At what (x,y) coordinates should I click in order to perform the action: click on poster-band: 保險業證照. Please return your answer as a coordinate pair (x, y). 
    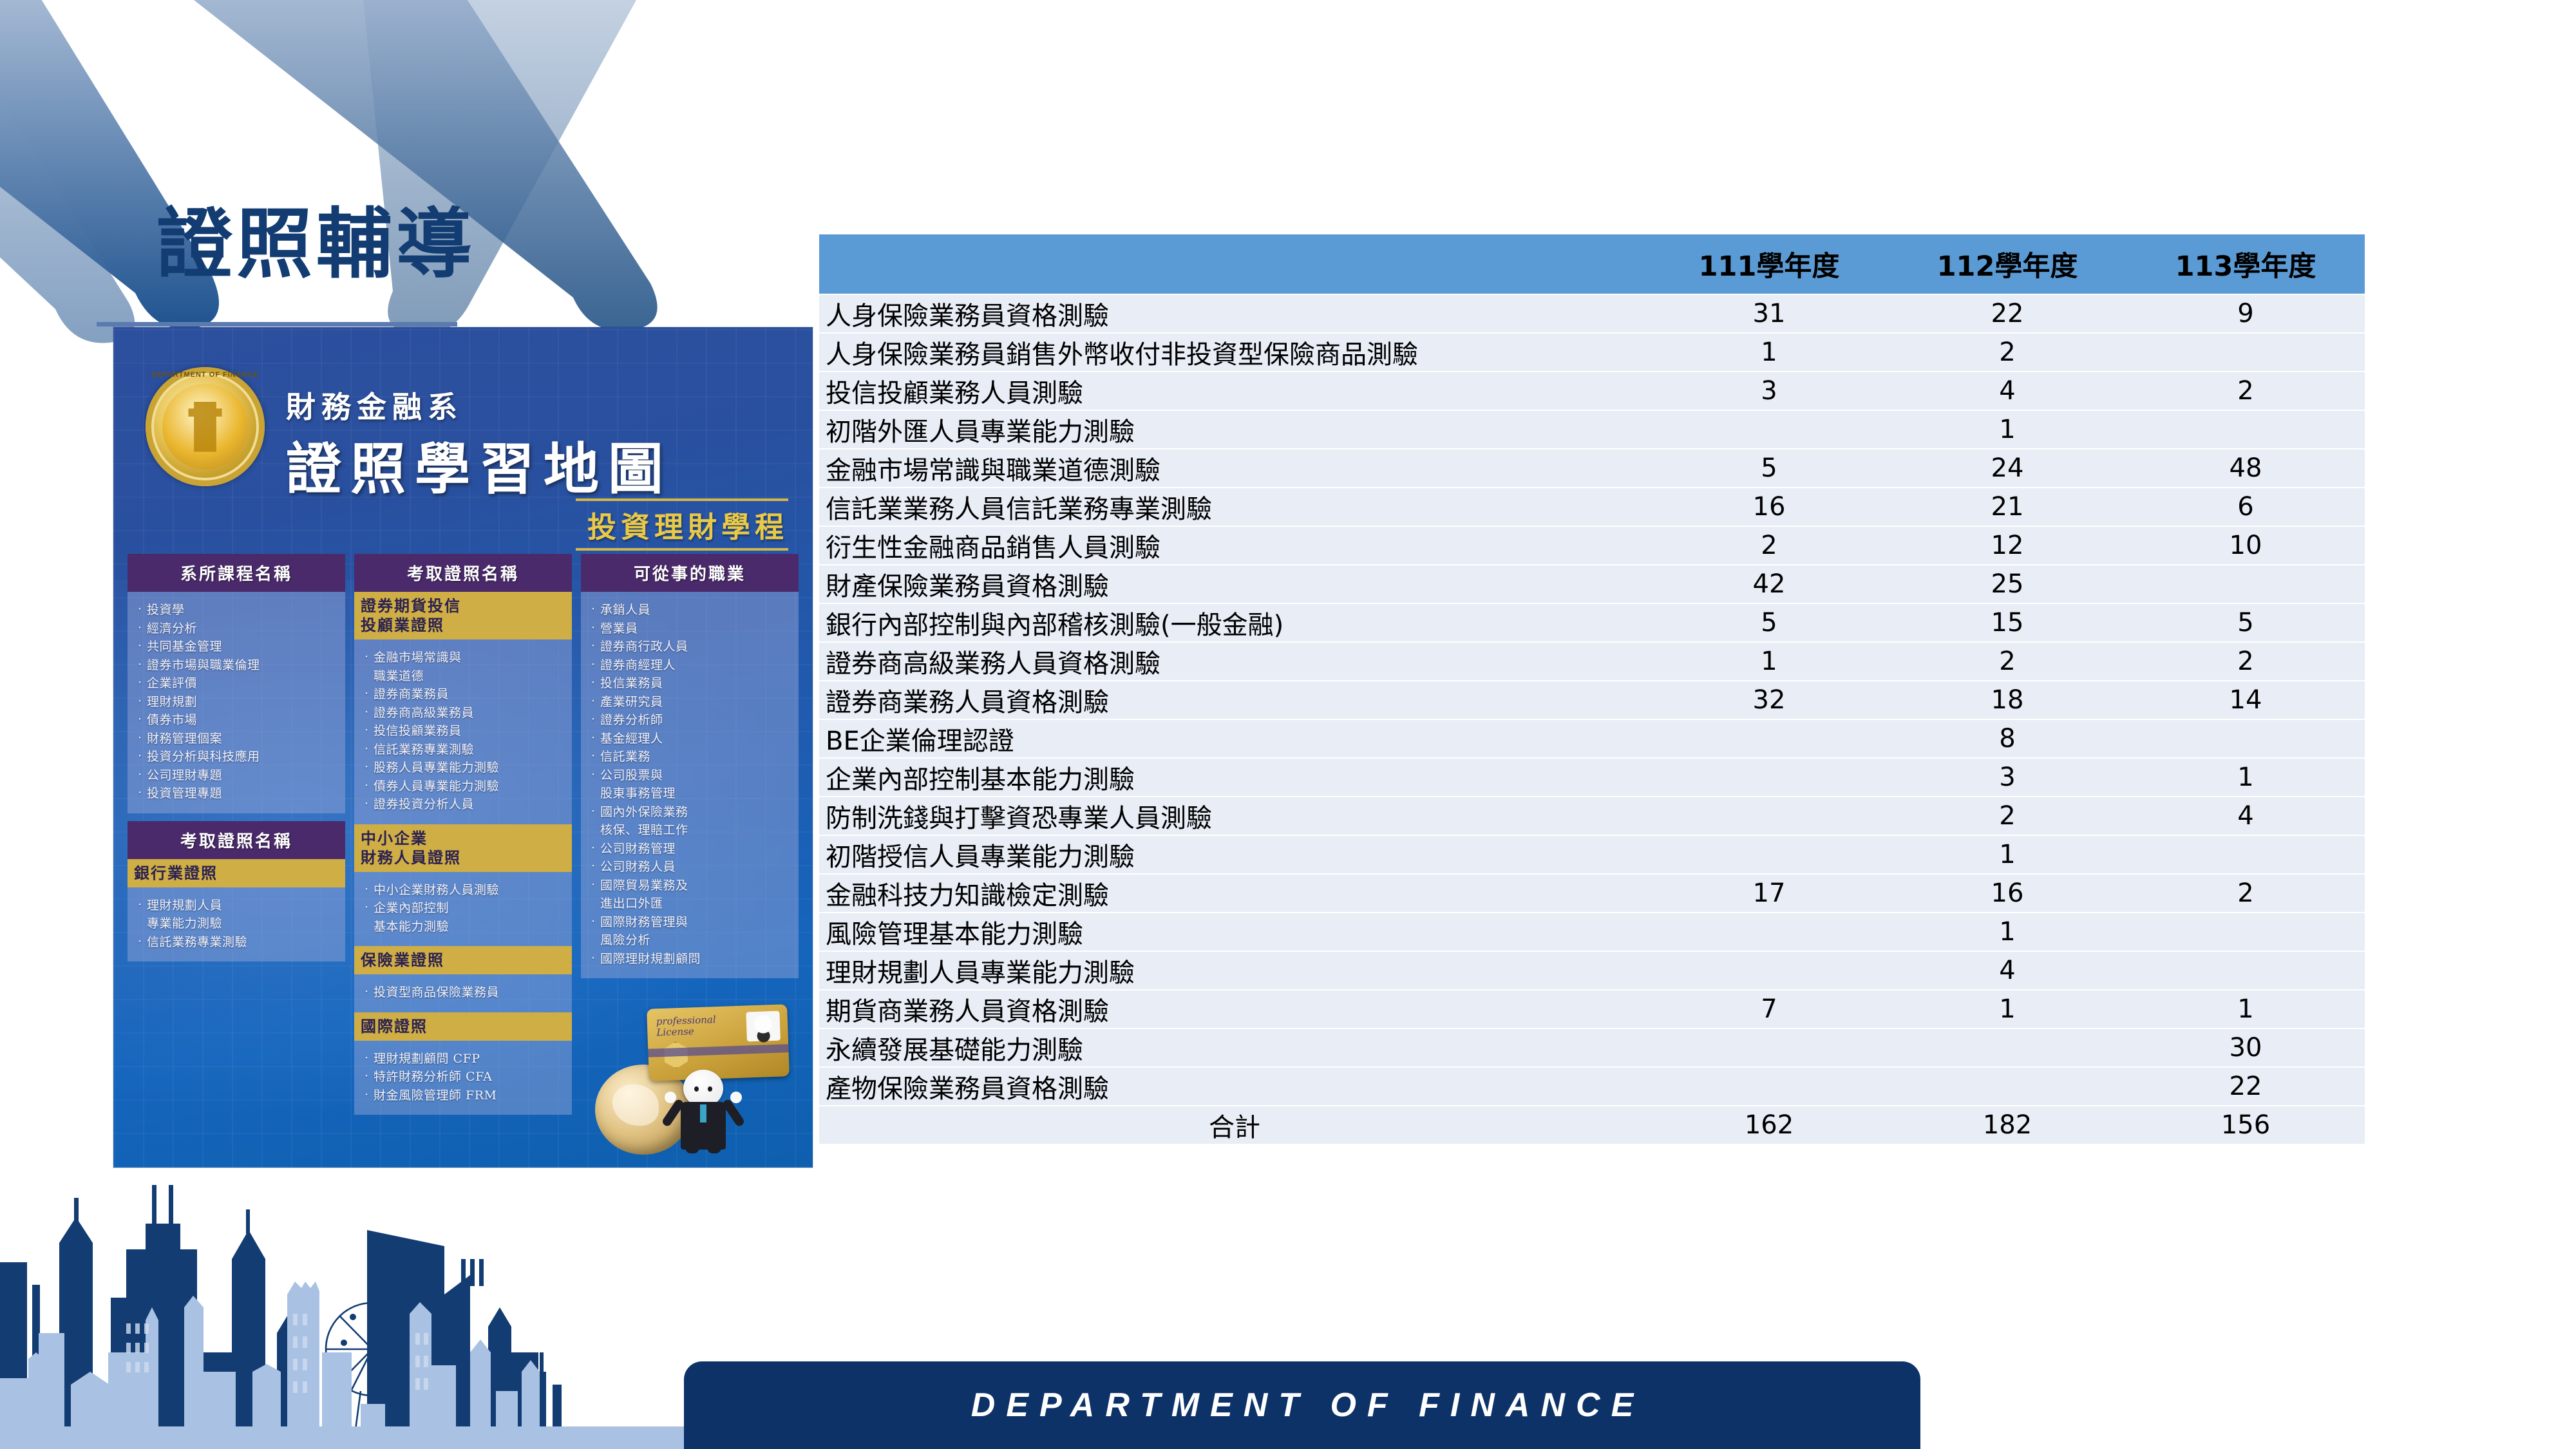
    Looking at the image, I should click on (463, 960).